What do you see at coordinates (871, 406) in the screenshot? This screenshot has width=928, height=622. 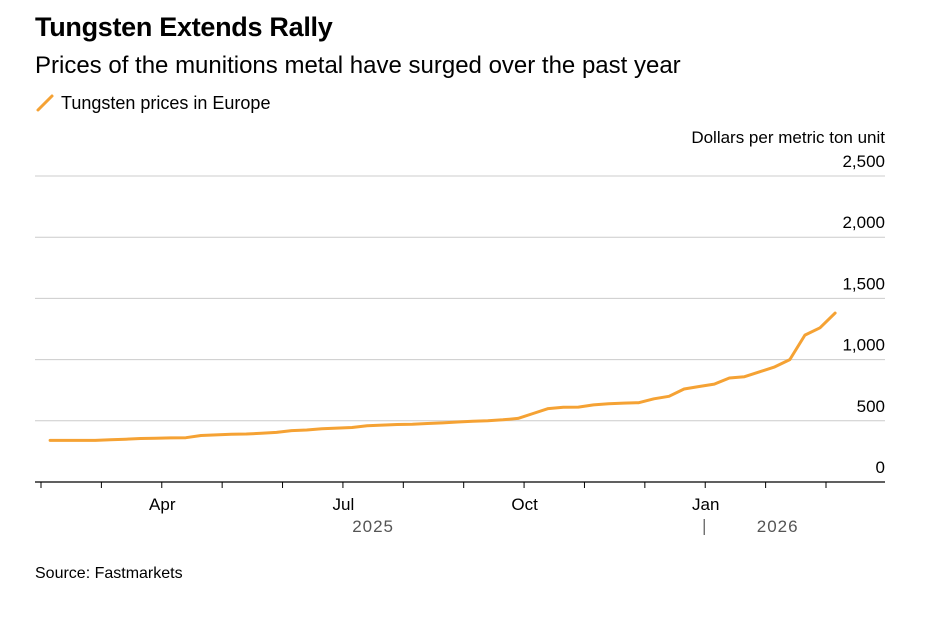 I see `y-tick-label: 500` at bounding box center [871, 406].